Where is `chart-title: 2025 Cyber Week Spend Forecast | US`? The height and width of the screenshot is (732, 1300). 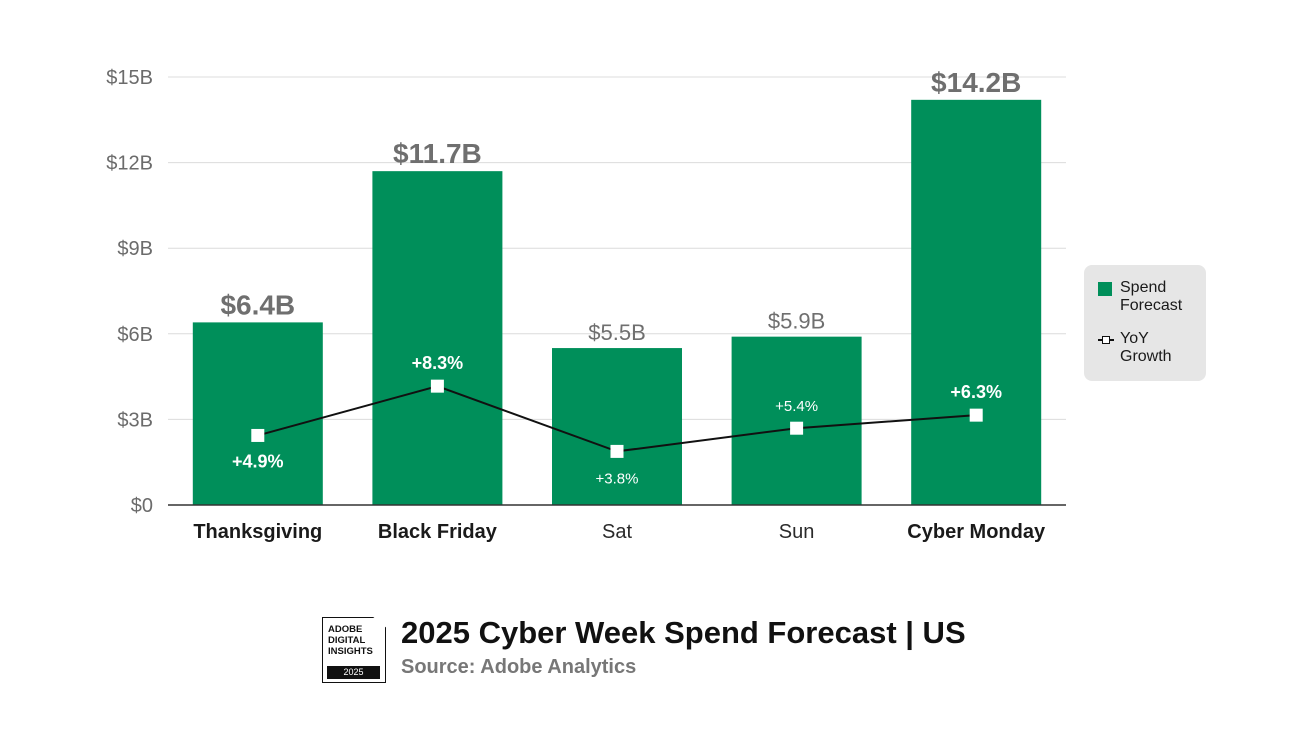
chart-title: 2025 Cyber Week Spend Forecast | US is located at coordinates (683, 632).